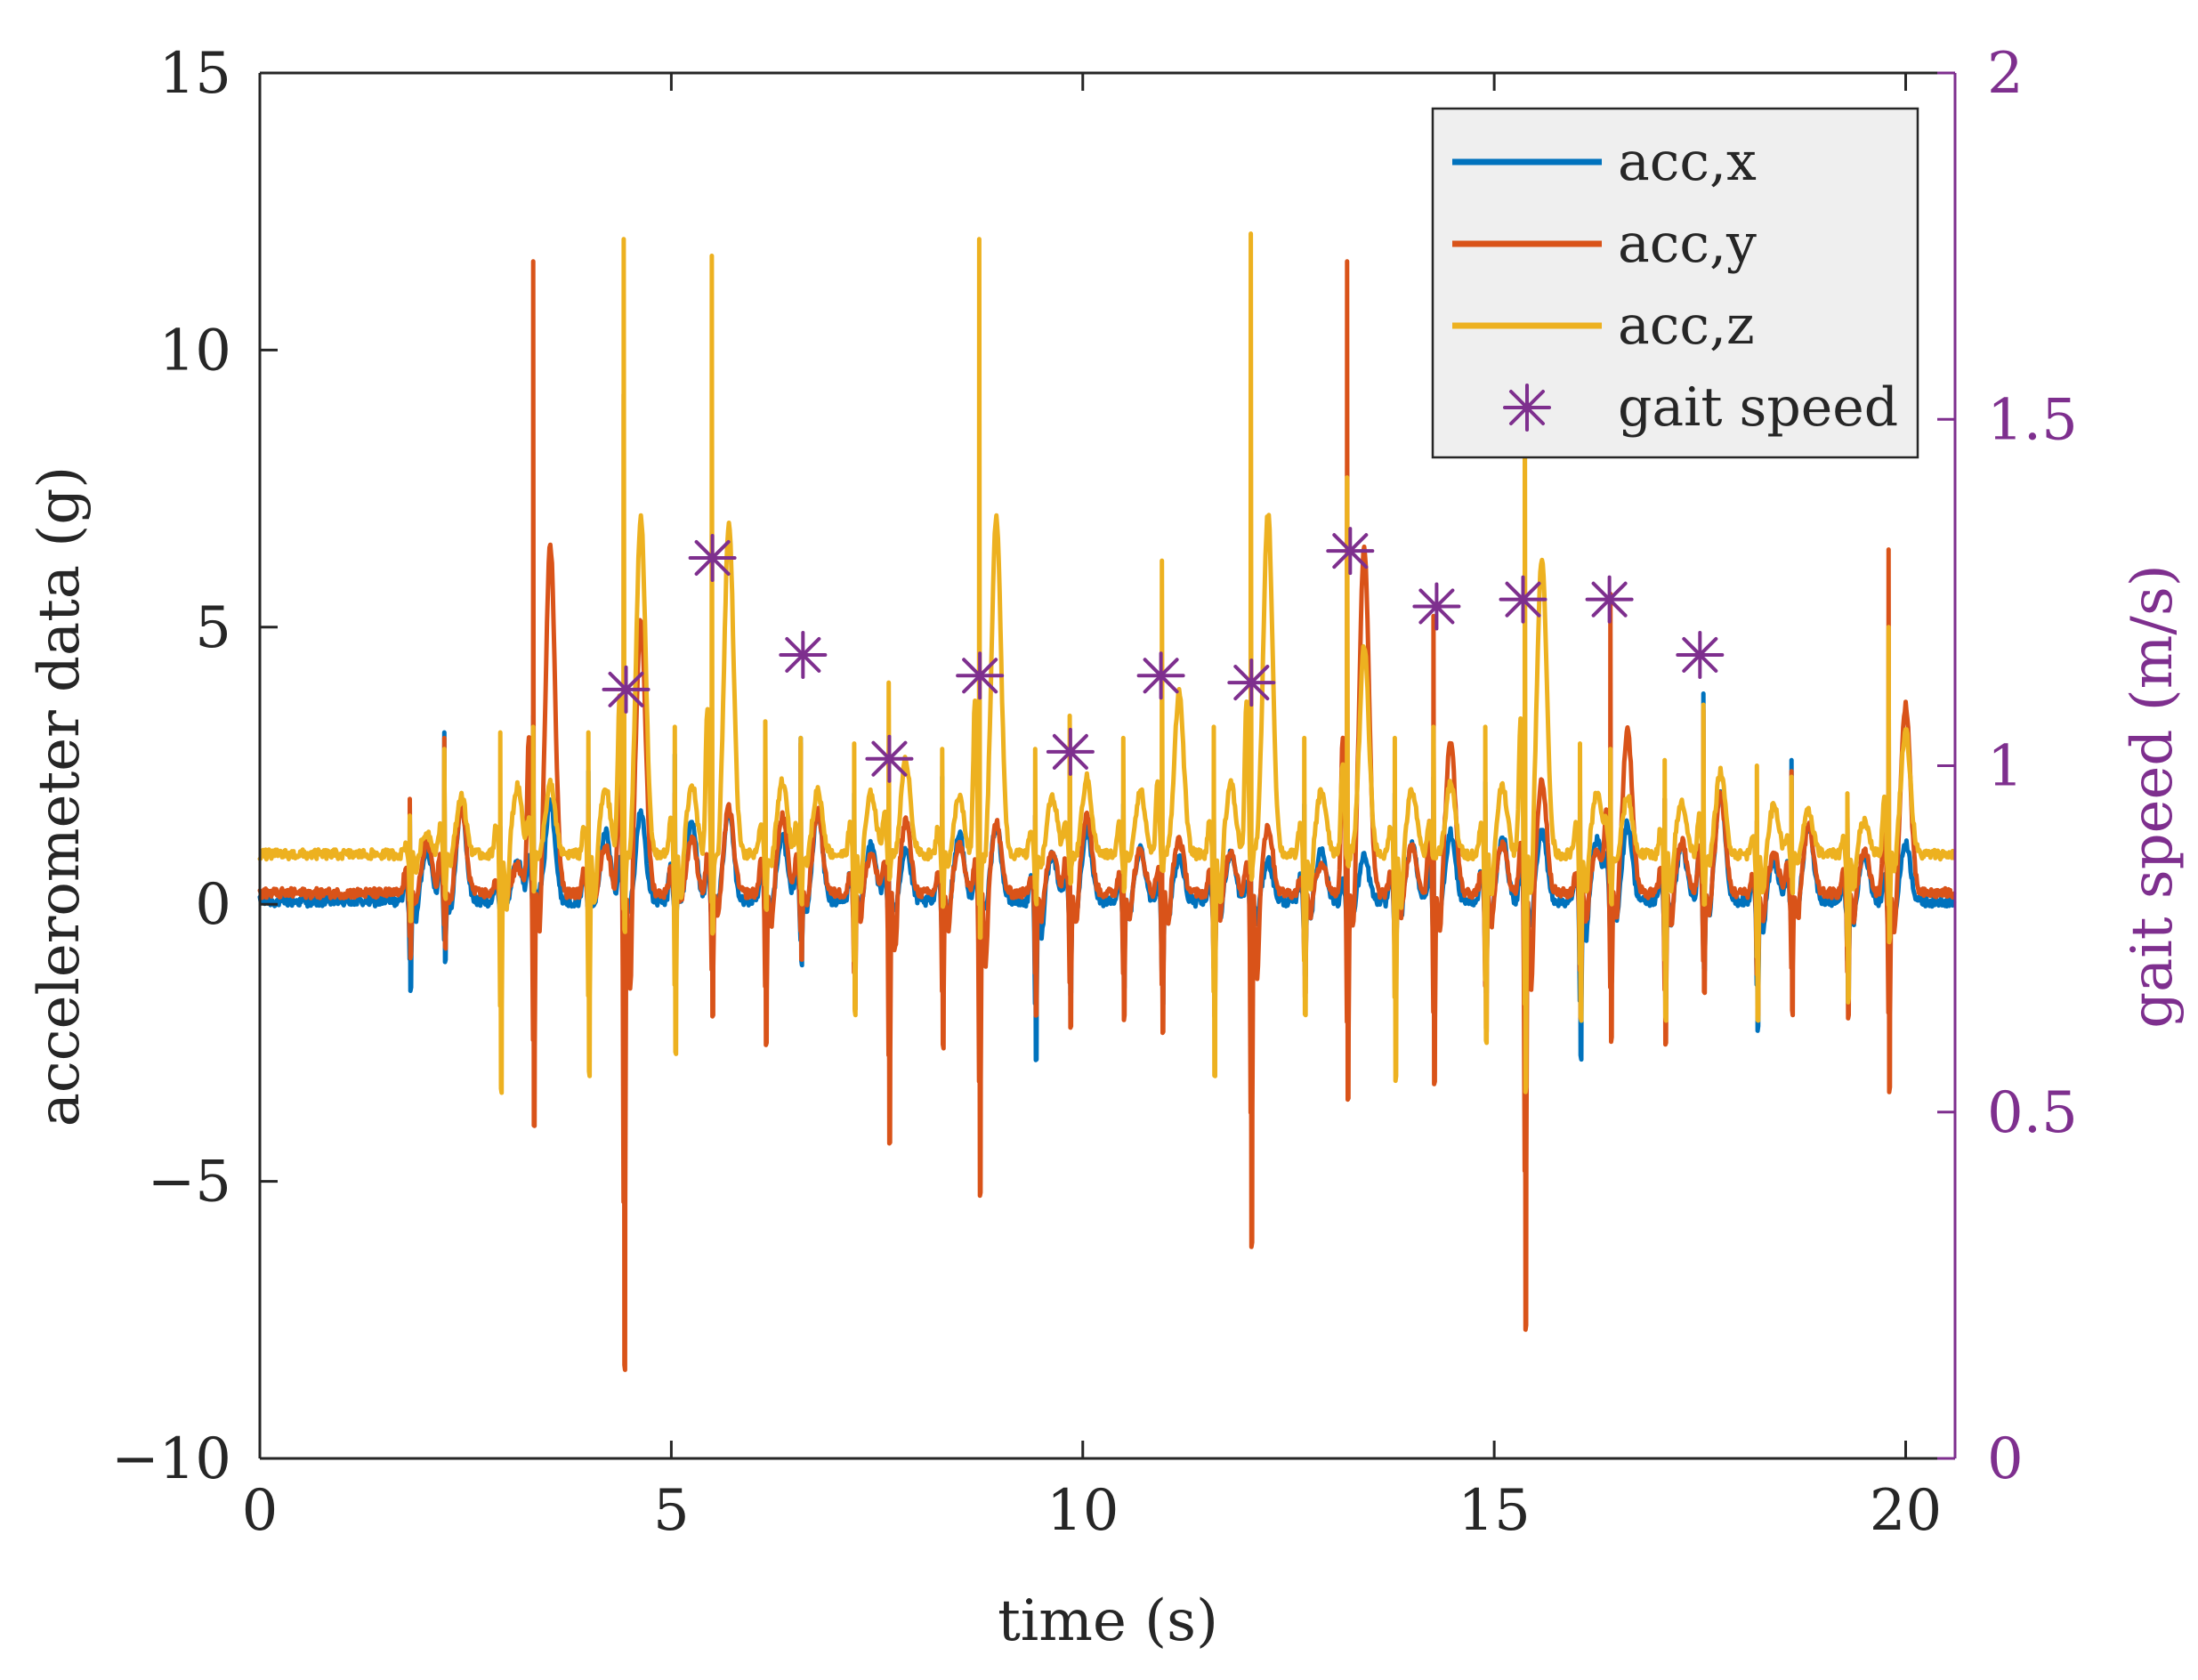 The height and width of the screenshot is (1680, 2198). Describe the element at coordinates (1686, 326) in the screenshot. I see `legend-label: acc,z` at that location.